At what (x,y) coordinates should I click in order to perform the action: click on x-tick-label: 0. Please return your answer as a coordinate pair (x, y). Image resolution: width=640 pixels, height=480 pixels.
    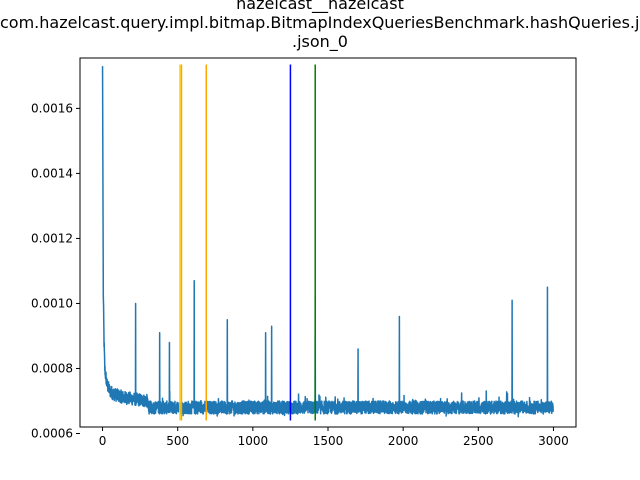
    Looking at the image, I should click on (103, 441).